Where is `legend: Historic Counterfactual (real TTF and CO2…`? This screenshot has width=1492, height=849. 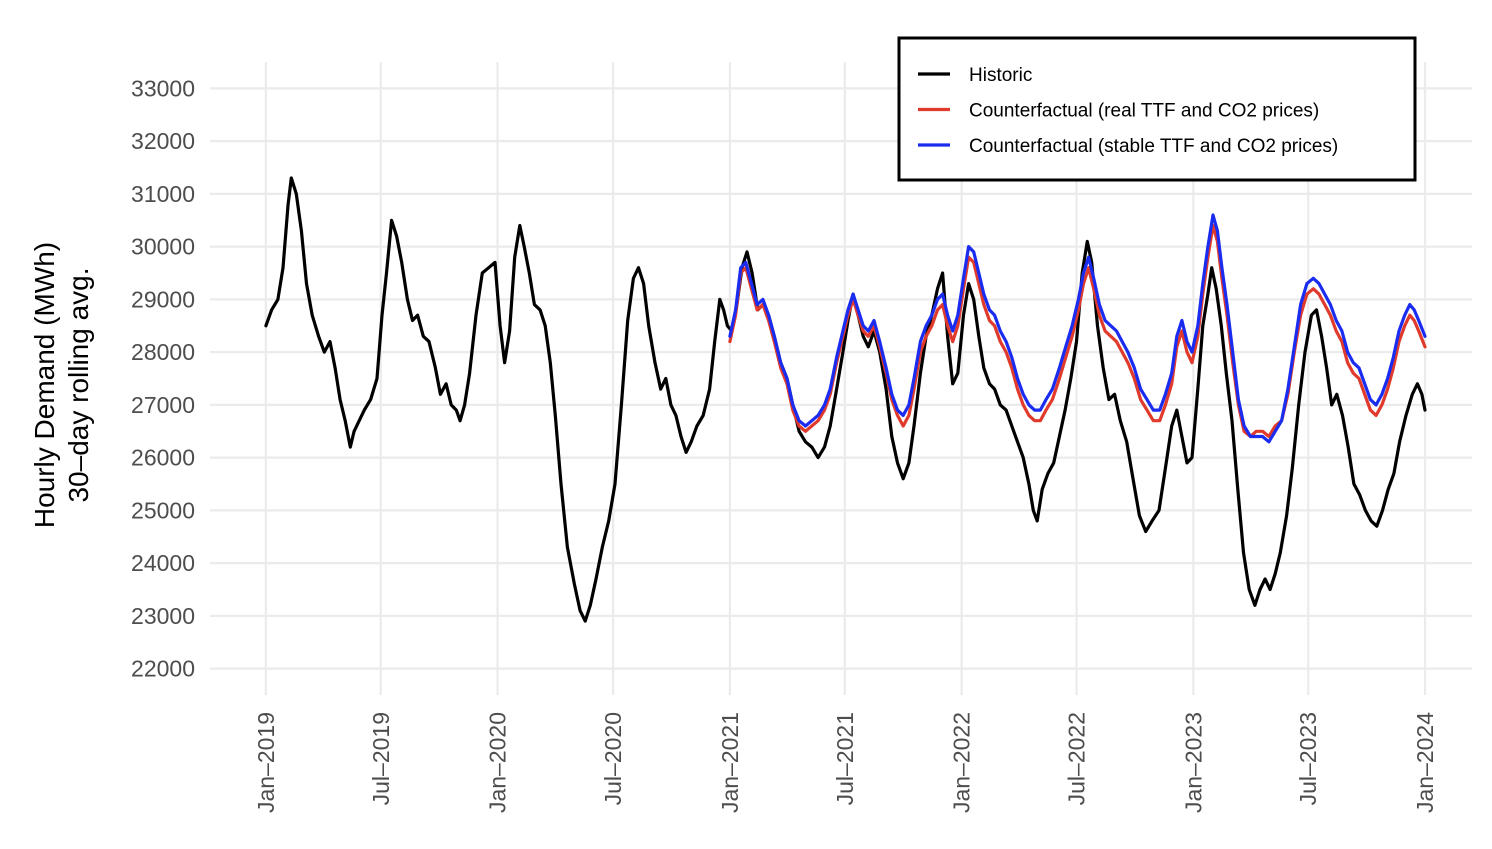
legend: Historic Counterfactual (real TTF and CO2… is located at coordinates (1157, 109).